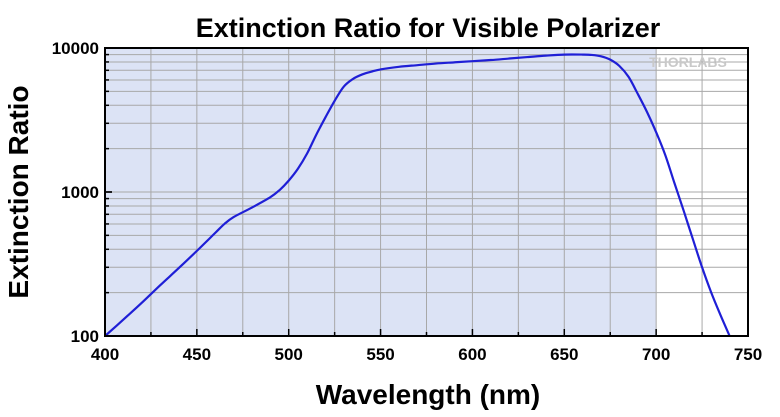 This screenshot has height=417, width=780. I want to click on x-tick-label: 600, so click(472, 354).